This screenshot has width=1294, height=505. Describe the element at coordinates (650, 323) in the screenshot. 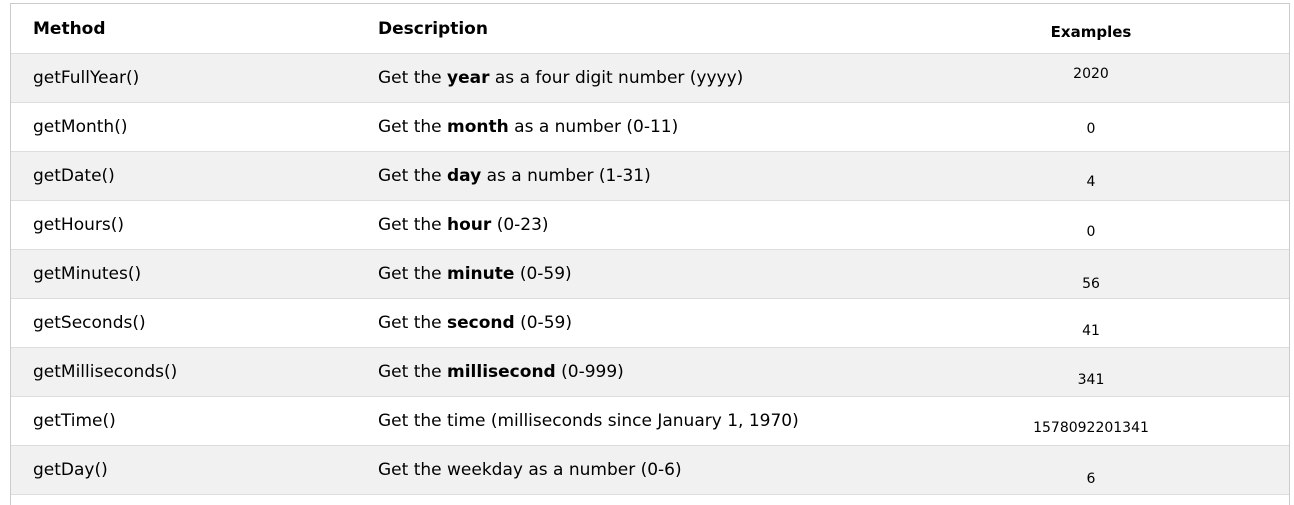

I see `table-row: getSeconds() Get the second (0-59) 41` at that location.